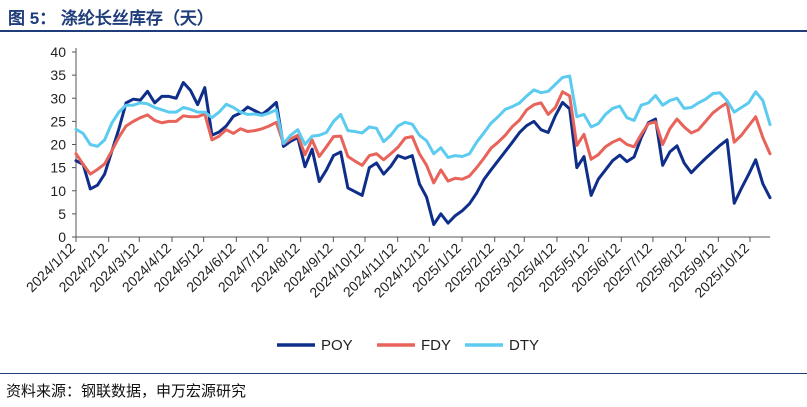 The image size is (807, 407). What do you see at coordinates (62, 214) in the screenshot?
I see `y-tick-label: 5` at bounding box center [62, 214].